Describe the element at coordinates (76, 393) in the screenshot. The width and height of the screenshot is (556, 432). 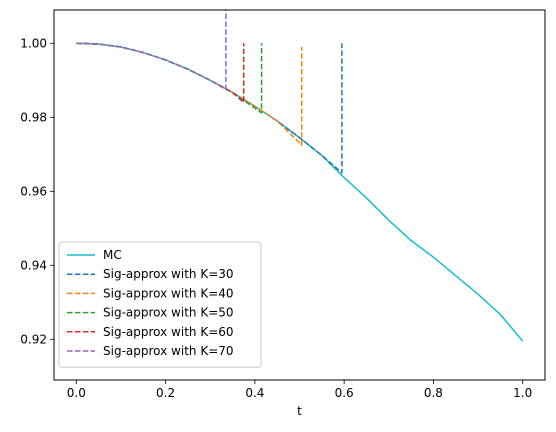
I see `x-tick-label: 0.0` at that location.